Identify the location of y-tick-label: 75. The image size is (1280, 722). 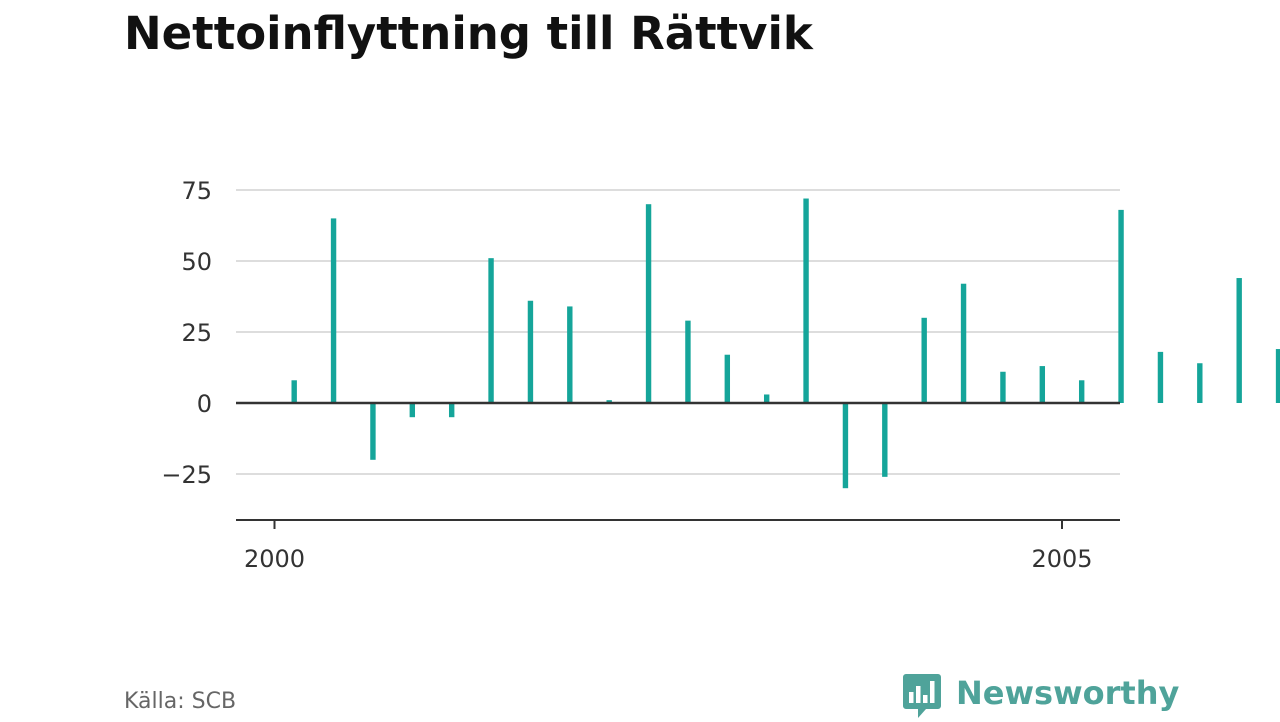
(196, 191).